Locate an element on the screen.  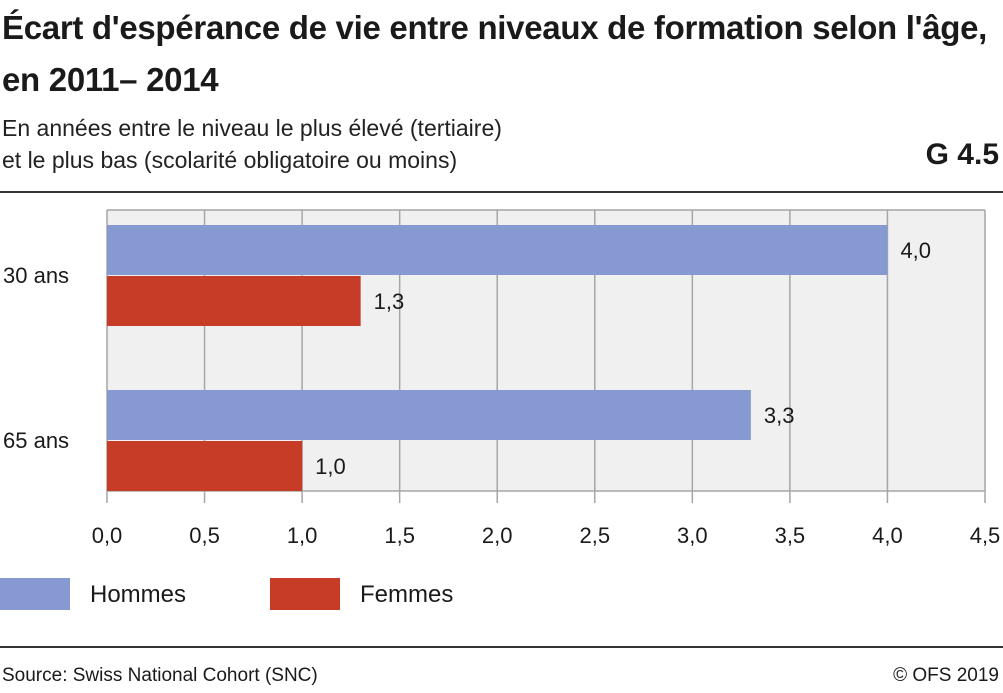
legend-swatch-hommes is located at coordinates (35, 594).